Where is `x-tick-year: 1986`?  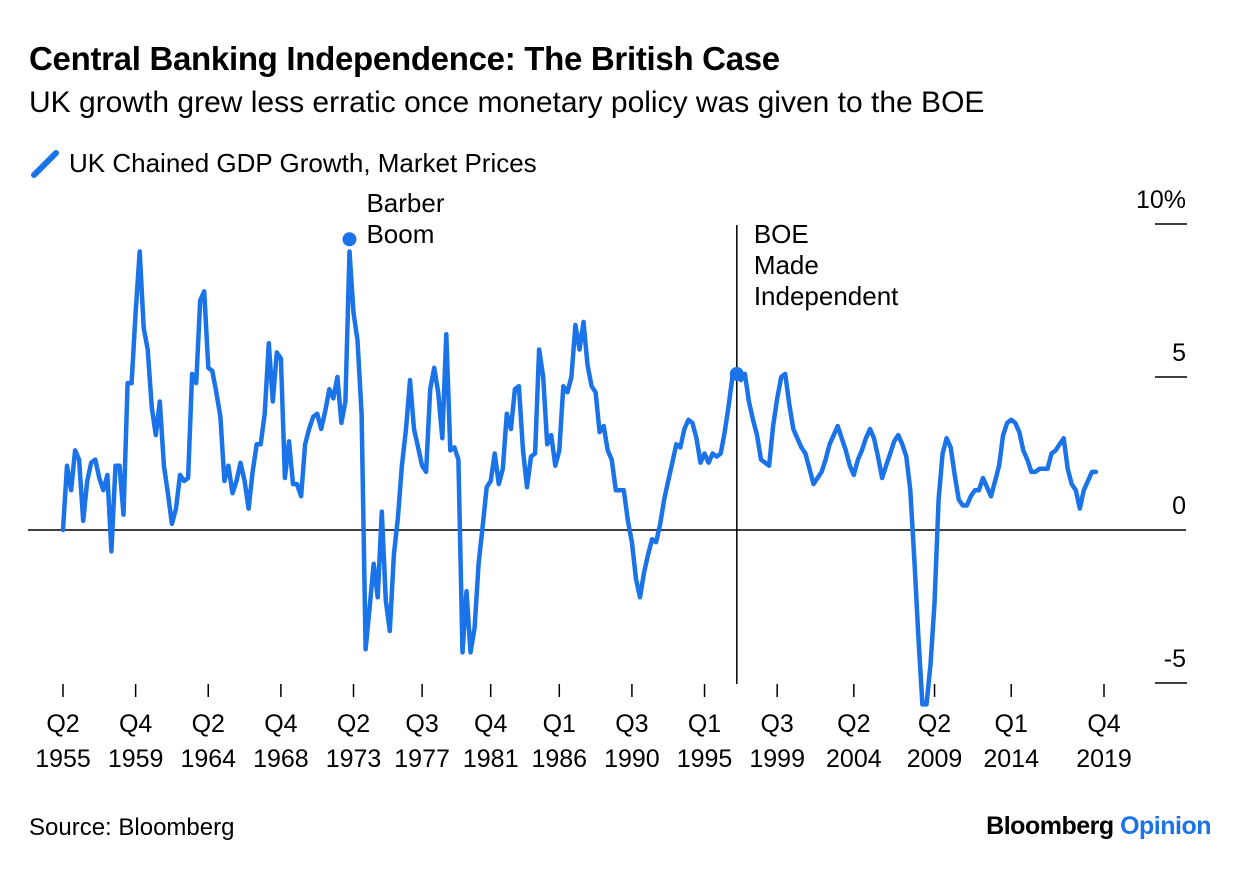
x-tick-year: 1986 is located at coordinates (559, 759).